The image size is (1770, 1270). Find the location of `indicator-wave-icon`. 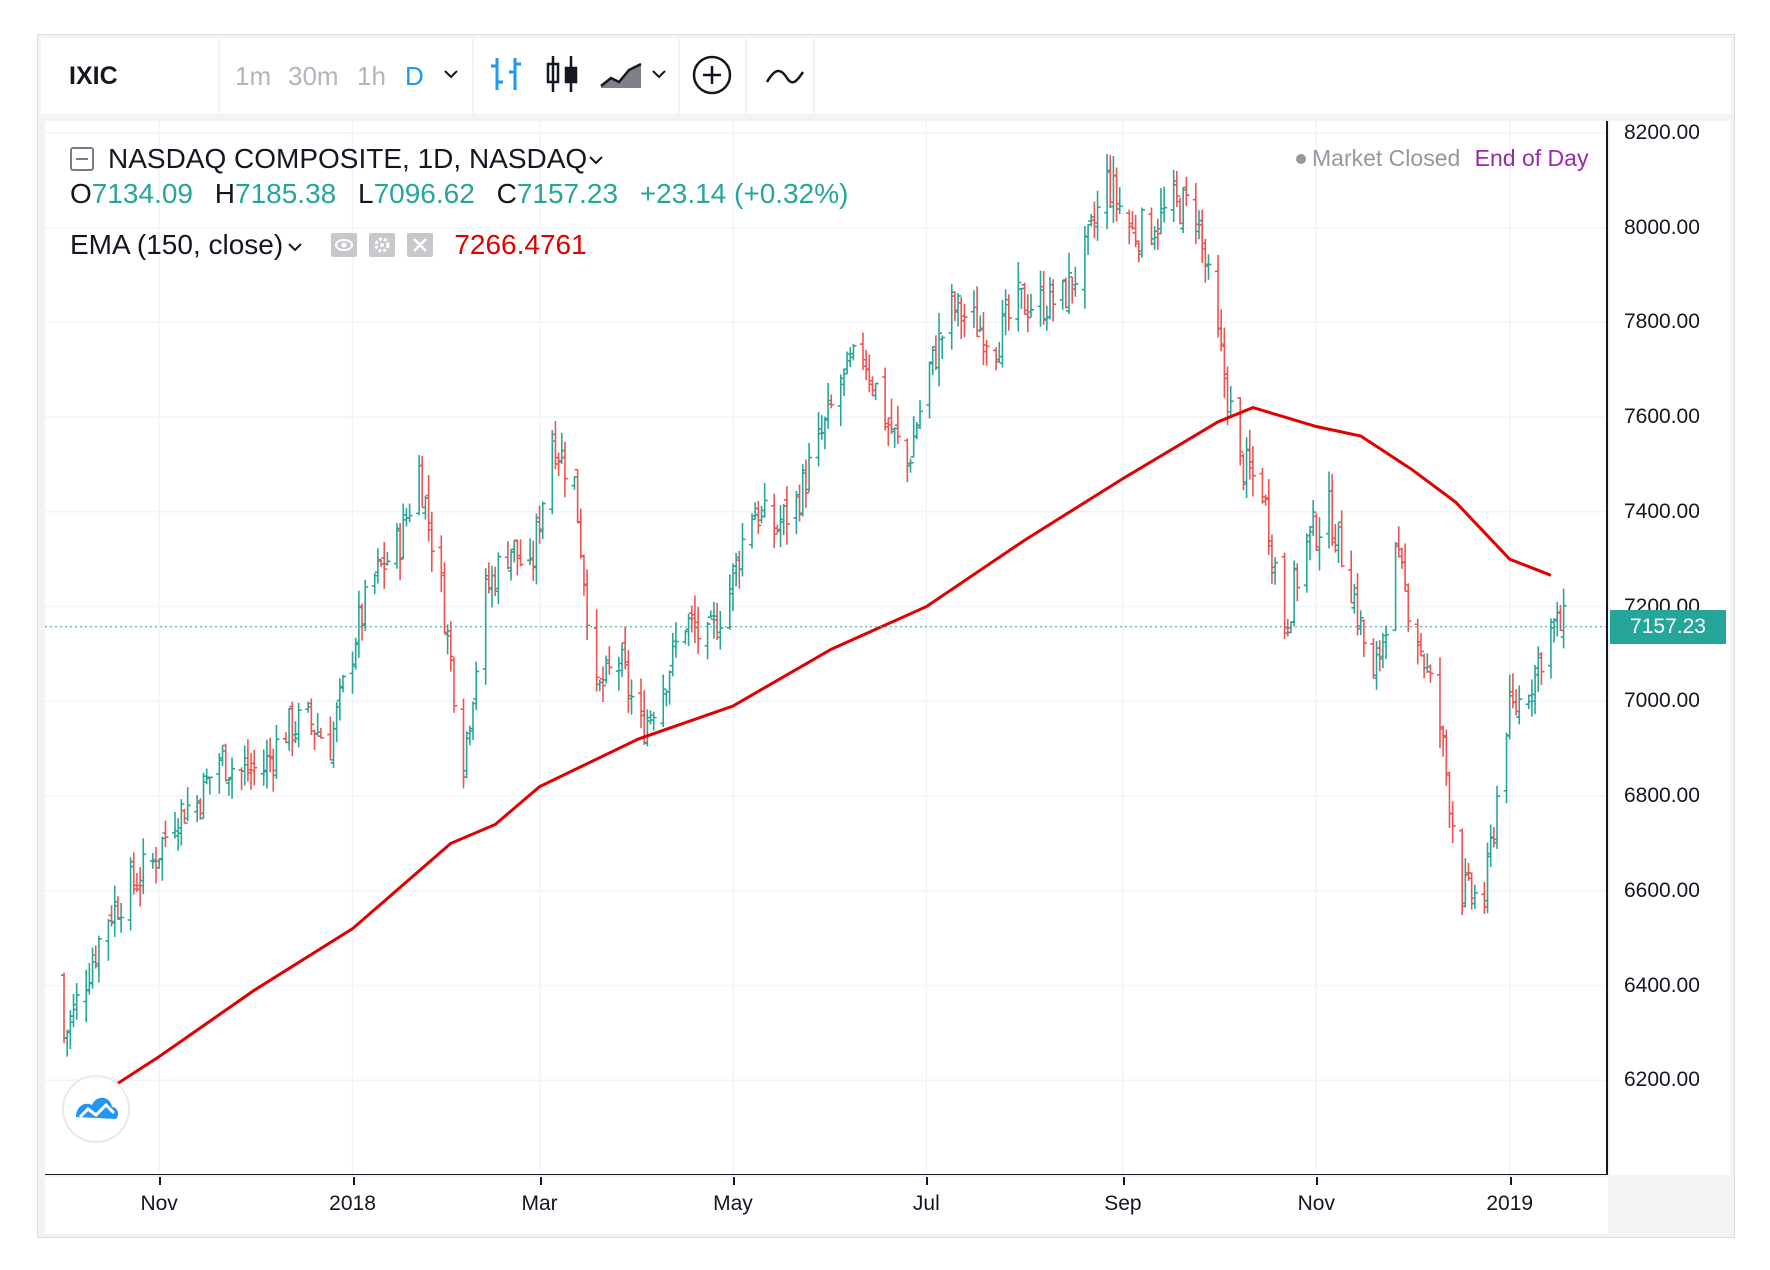

indicator-wave-icon is located at coordinates (785, 78).